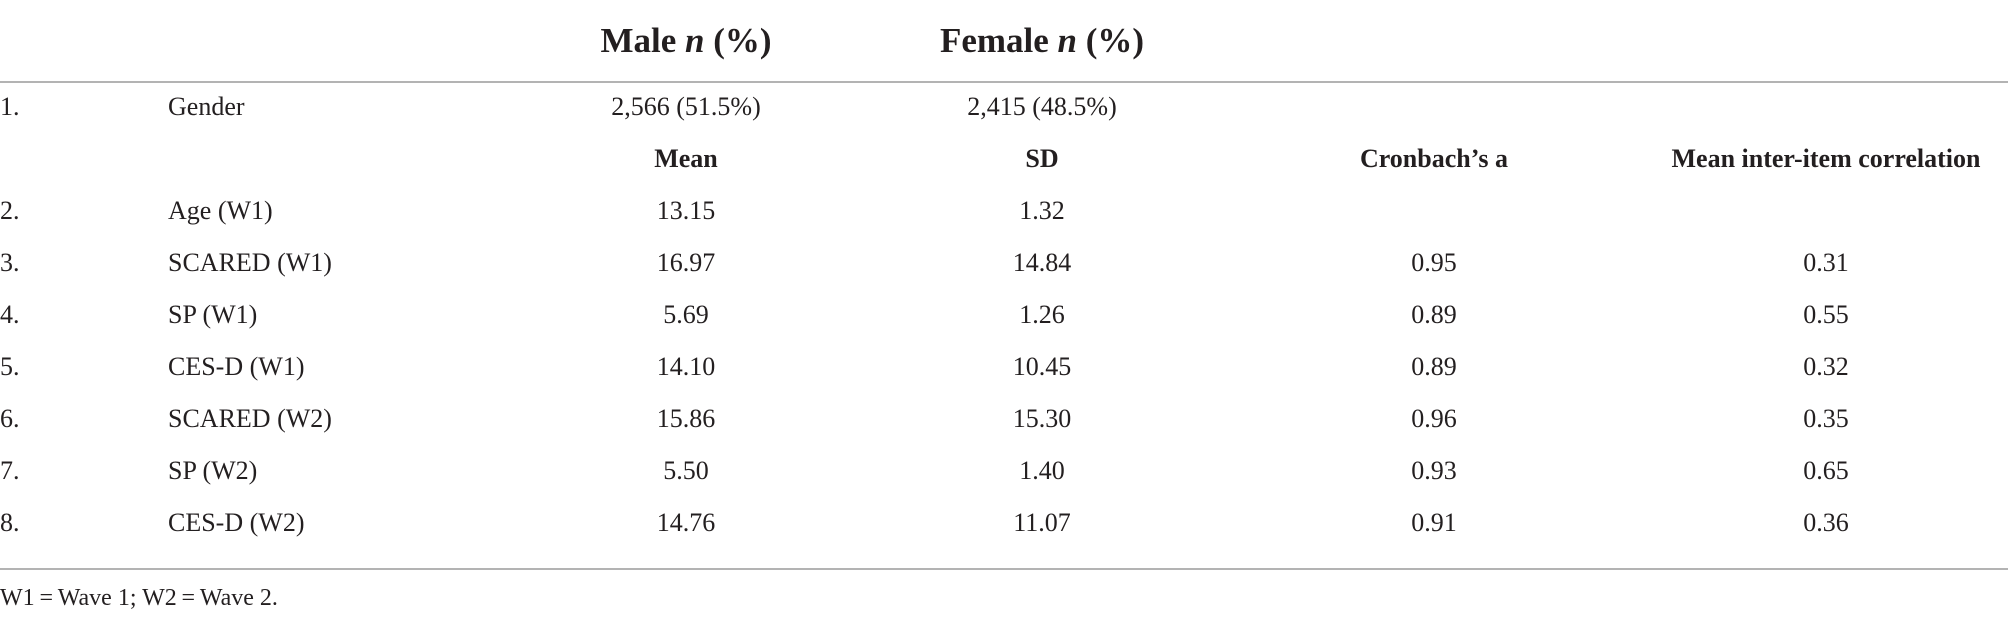  Describe the element at coordinates (1115, 40) in the screenshot. I see `header-female-pct: (%)` at that location.